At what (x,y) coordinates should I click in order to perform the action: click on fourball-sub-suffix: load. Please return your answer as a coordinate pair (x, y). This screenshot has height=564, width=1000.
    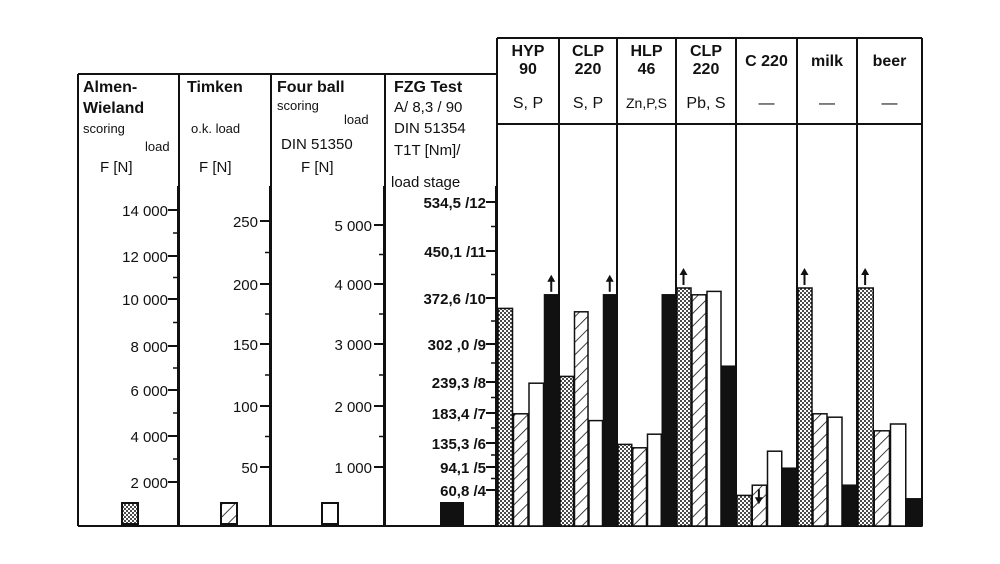
    Looking at the image, I should click on (356, 119).